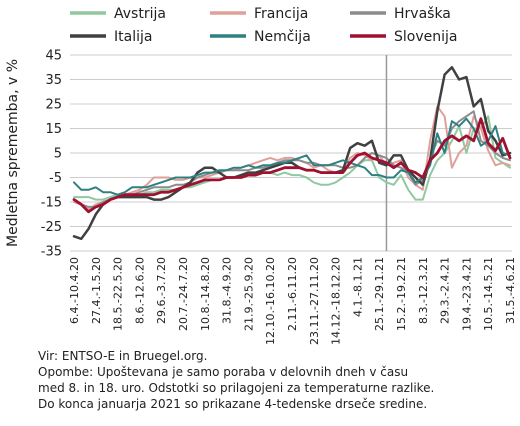  I want to click on x-tick-label: 20.7.-24.7.20, so click(183, 294).